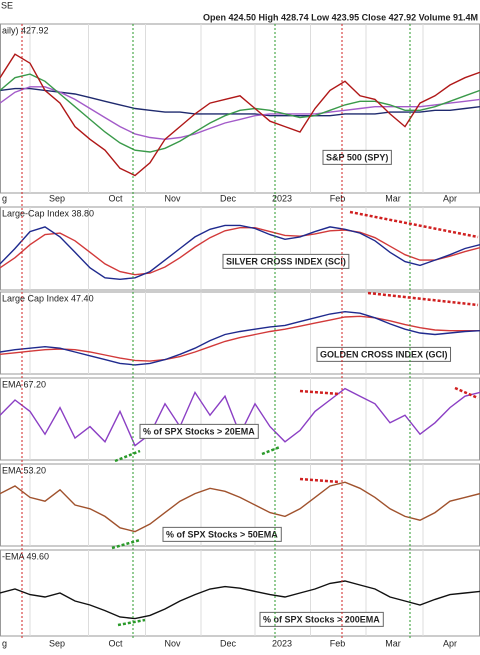  What do you see at coordinates (48, 298) in the screenshot?
I see `panel-label: Large Cap Index 47.40` at bounding box center [48, 298].